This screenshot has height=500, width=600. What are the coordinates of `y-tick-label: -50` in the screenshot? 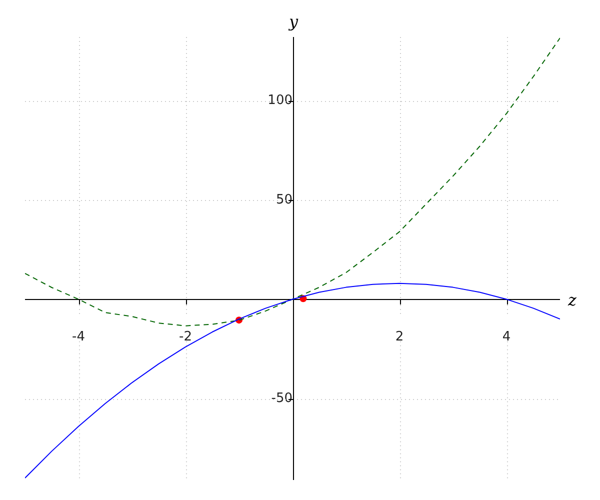 It's located at (281, 398).